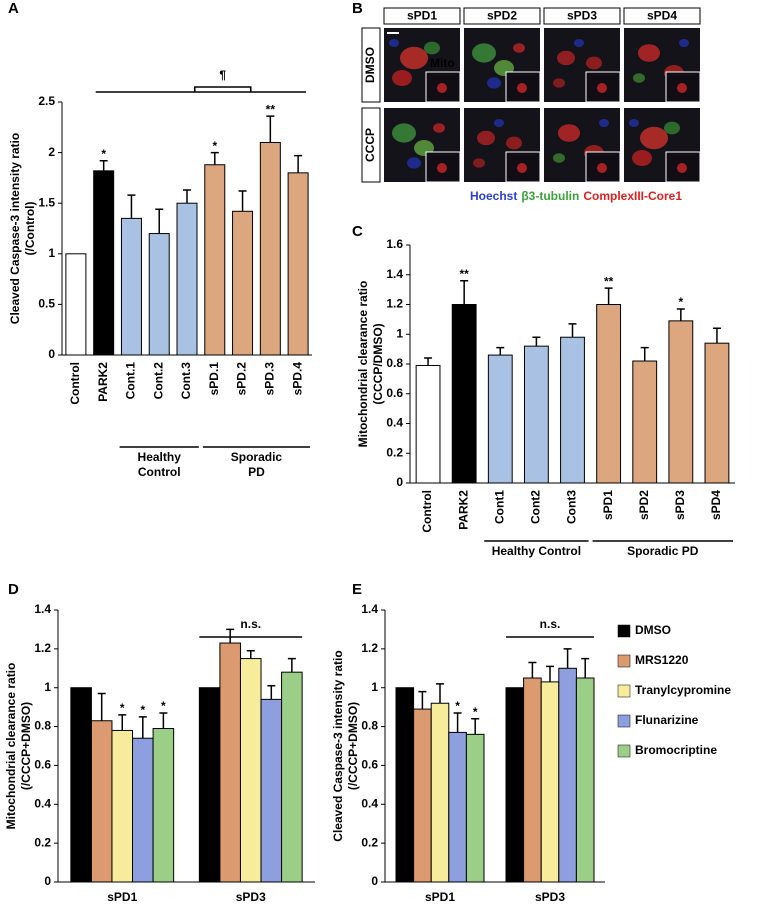 This screenshot has height=908, width=757. What do you see at coordinates (353, 746) in the screenshot?
I see `y-axis-label: (/CCCP+DMSO)` at bounding box center [353, 746].